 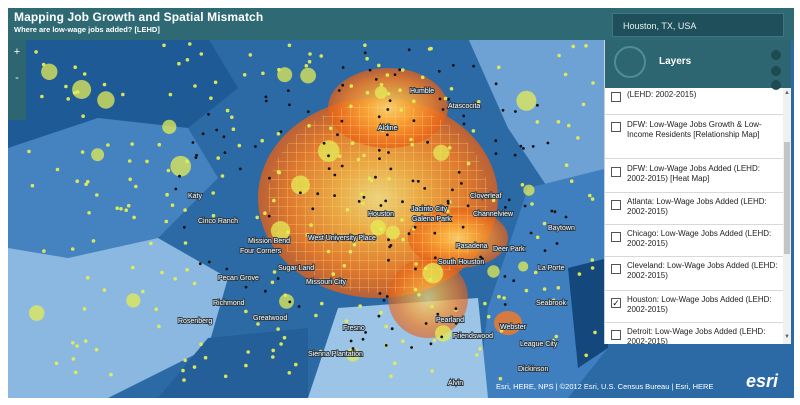 What do you see at coordinates (787, 198) in the screenshot?
I see `scroll-thumb` at bounding box center [787, 198].